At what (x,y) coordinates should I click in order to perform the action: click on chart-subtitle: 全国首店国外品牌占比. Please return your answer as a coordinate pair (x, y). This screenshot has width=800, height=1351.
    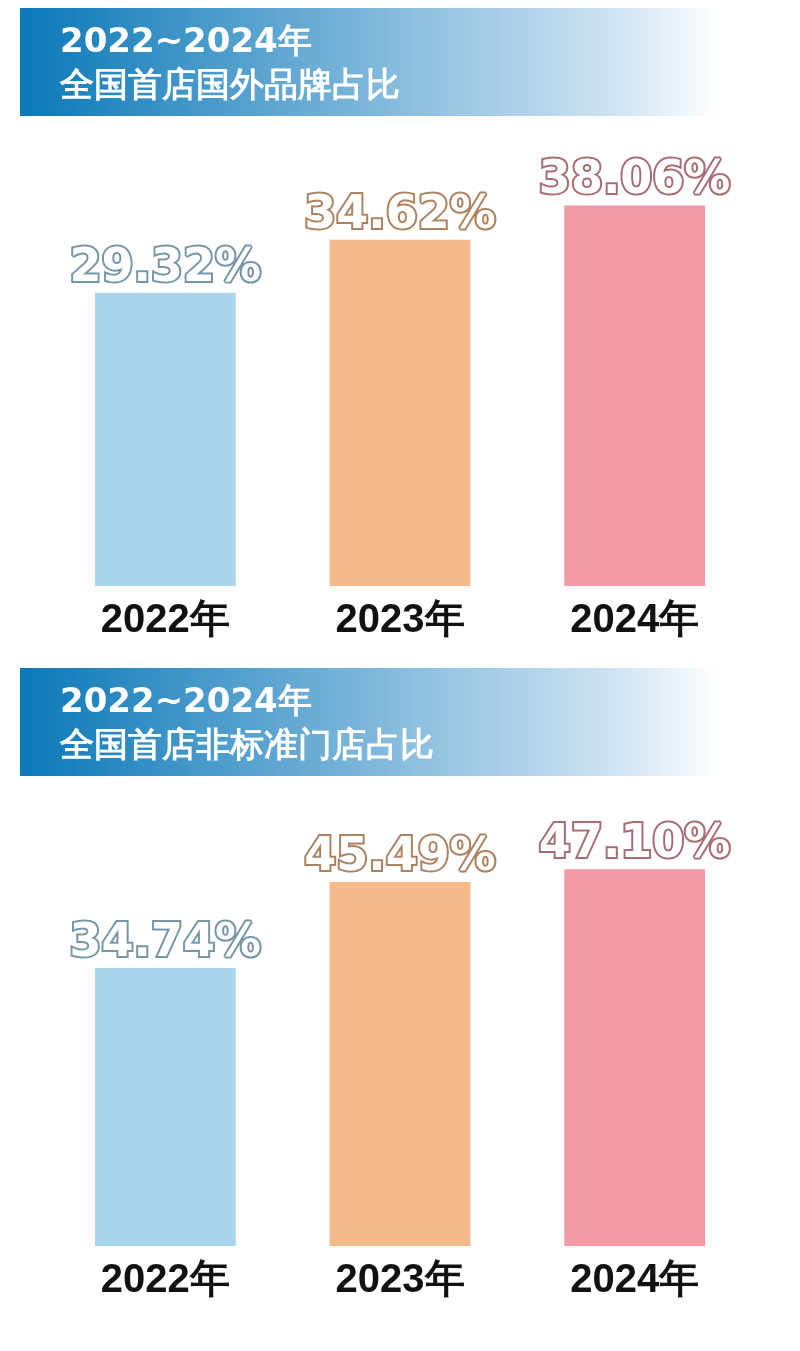
    Looking at the image, I should click on (230, 84).